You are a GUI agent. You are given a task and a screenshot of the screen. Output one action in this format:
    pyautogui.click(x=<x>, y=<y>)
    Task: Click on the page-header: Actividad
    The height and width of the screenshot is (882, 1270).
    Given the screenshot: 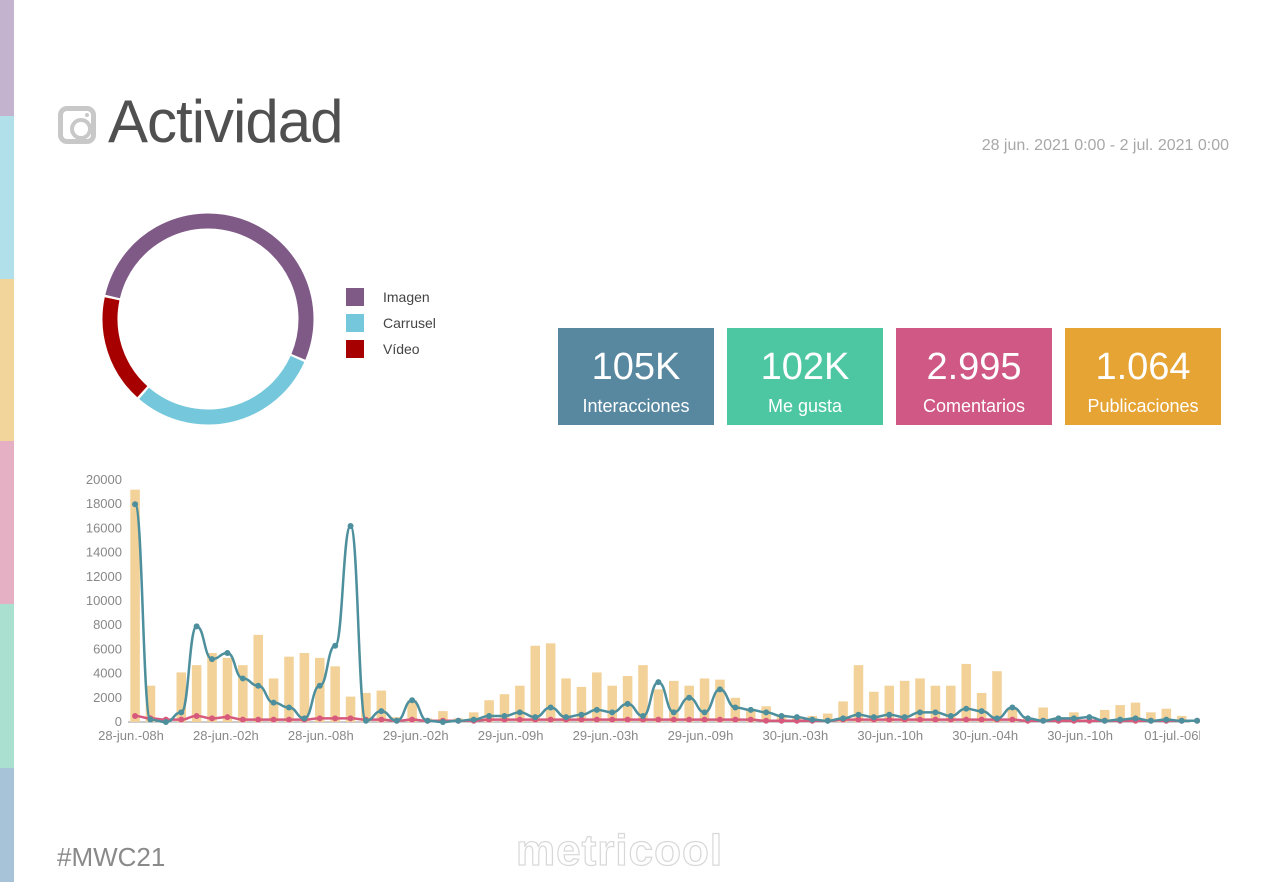 What is the action you would take?
    pyautogui.click(x=200, y=122)
    